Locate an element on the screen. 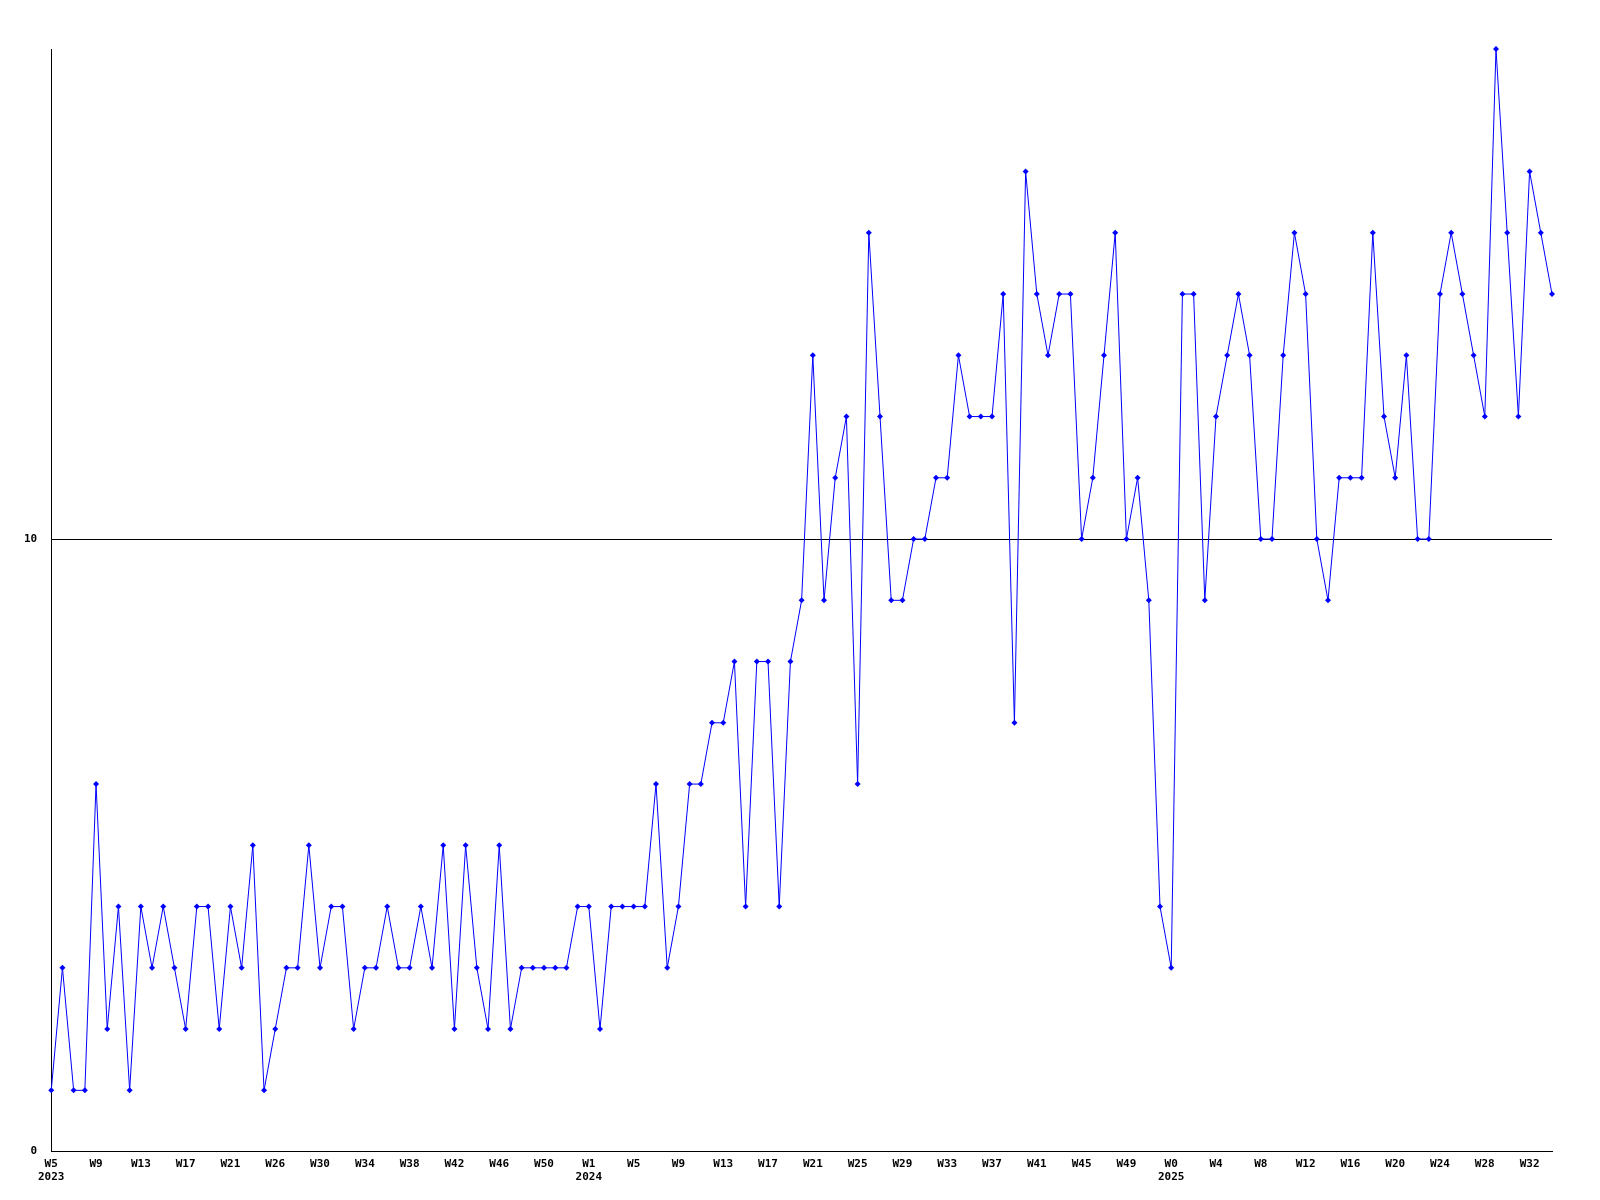 The image size is (1600, 1200). x-tick-label: W8 is located at coordinates (1261, 1164).